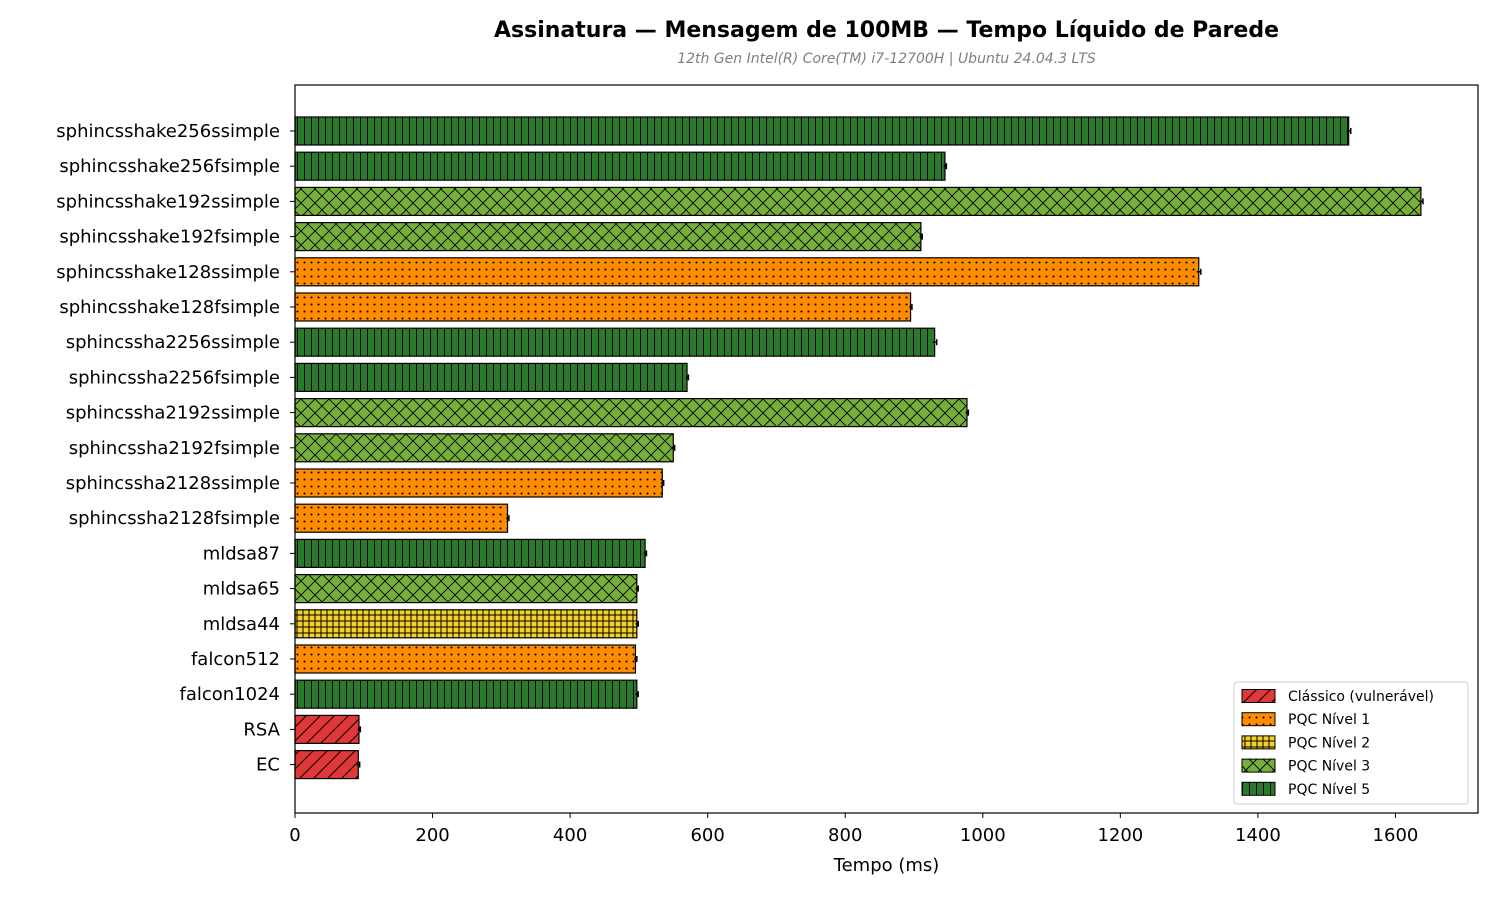 This screenshot has height=900, width=1500. I want to click on bar-mldsa44, so click(466, 624).